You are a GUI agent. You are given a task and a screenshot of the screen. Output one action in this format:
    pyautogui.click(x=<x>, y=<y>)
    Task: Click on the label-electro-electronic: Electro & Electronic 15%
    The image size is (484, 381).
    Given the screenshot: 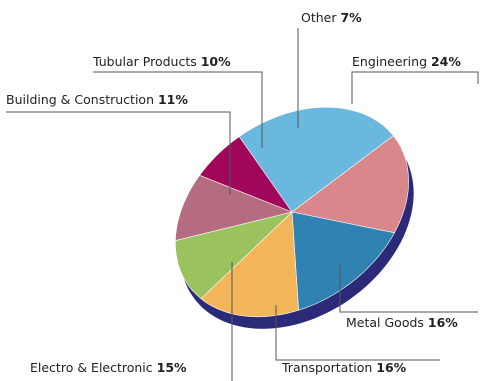 What is the action you would take?
    pyautogui.click(x=108, y=367)
    